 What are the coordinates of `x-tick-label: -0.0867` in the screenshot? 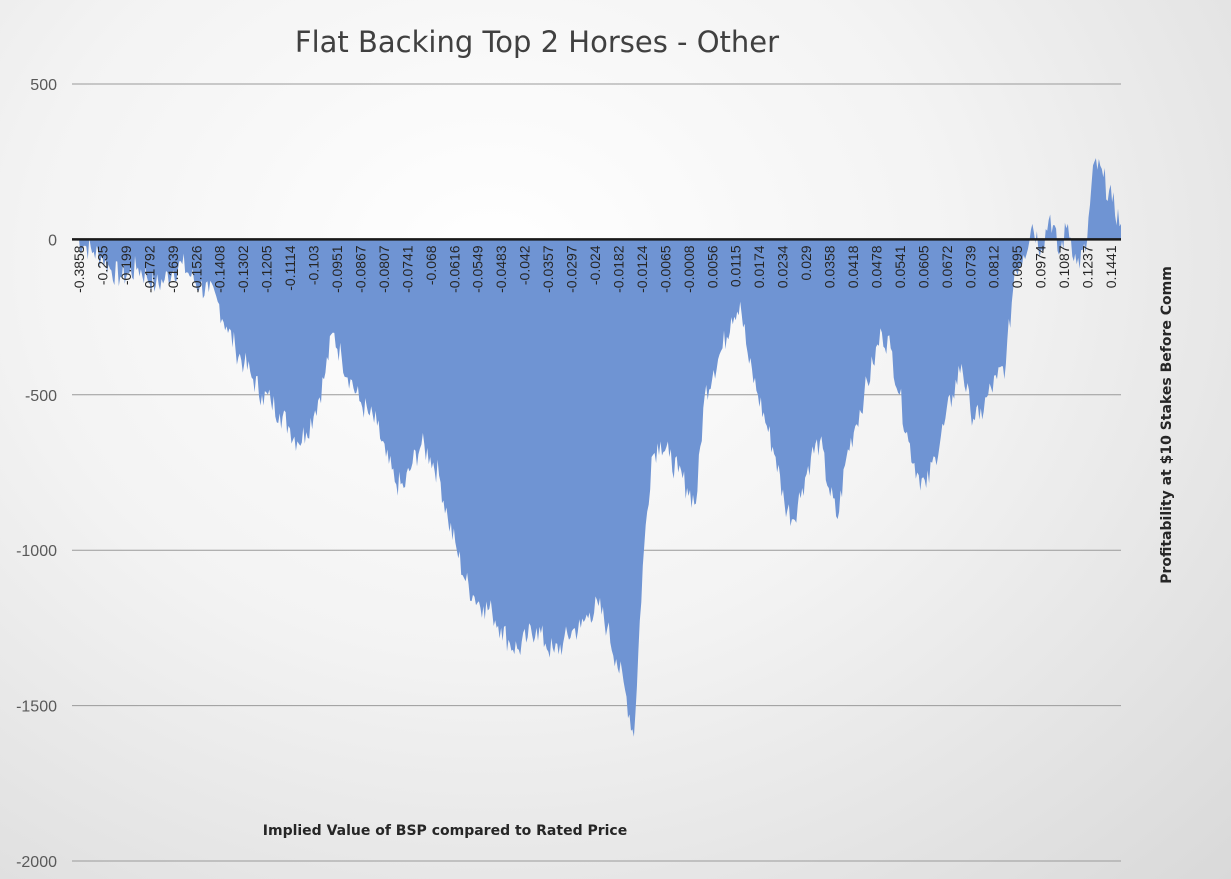 It's located at (361, 269).